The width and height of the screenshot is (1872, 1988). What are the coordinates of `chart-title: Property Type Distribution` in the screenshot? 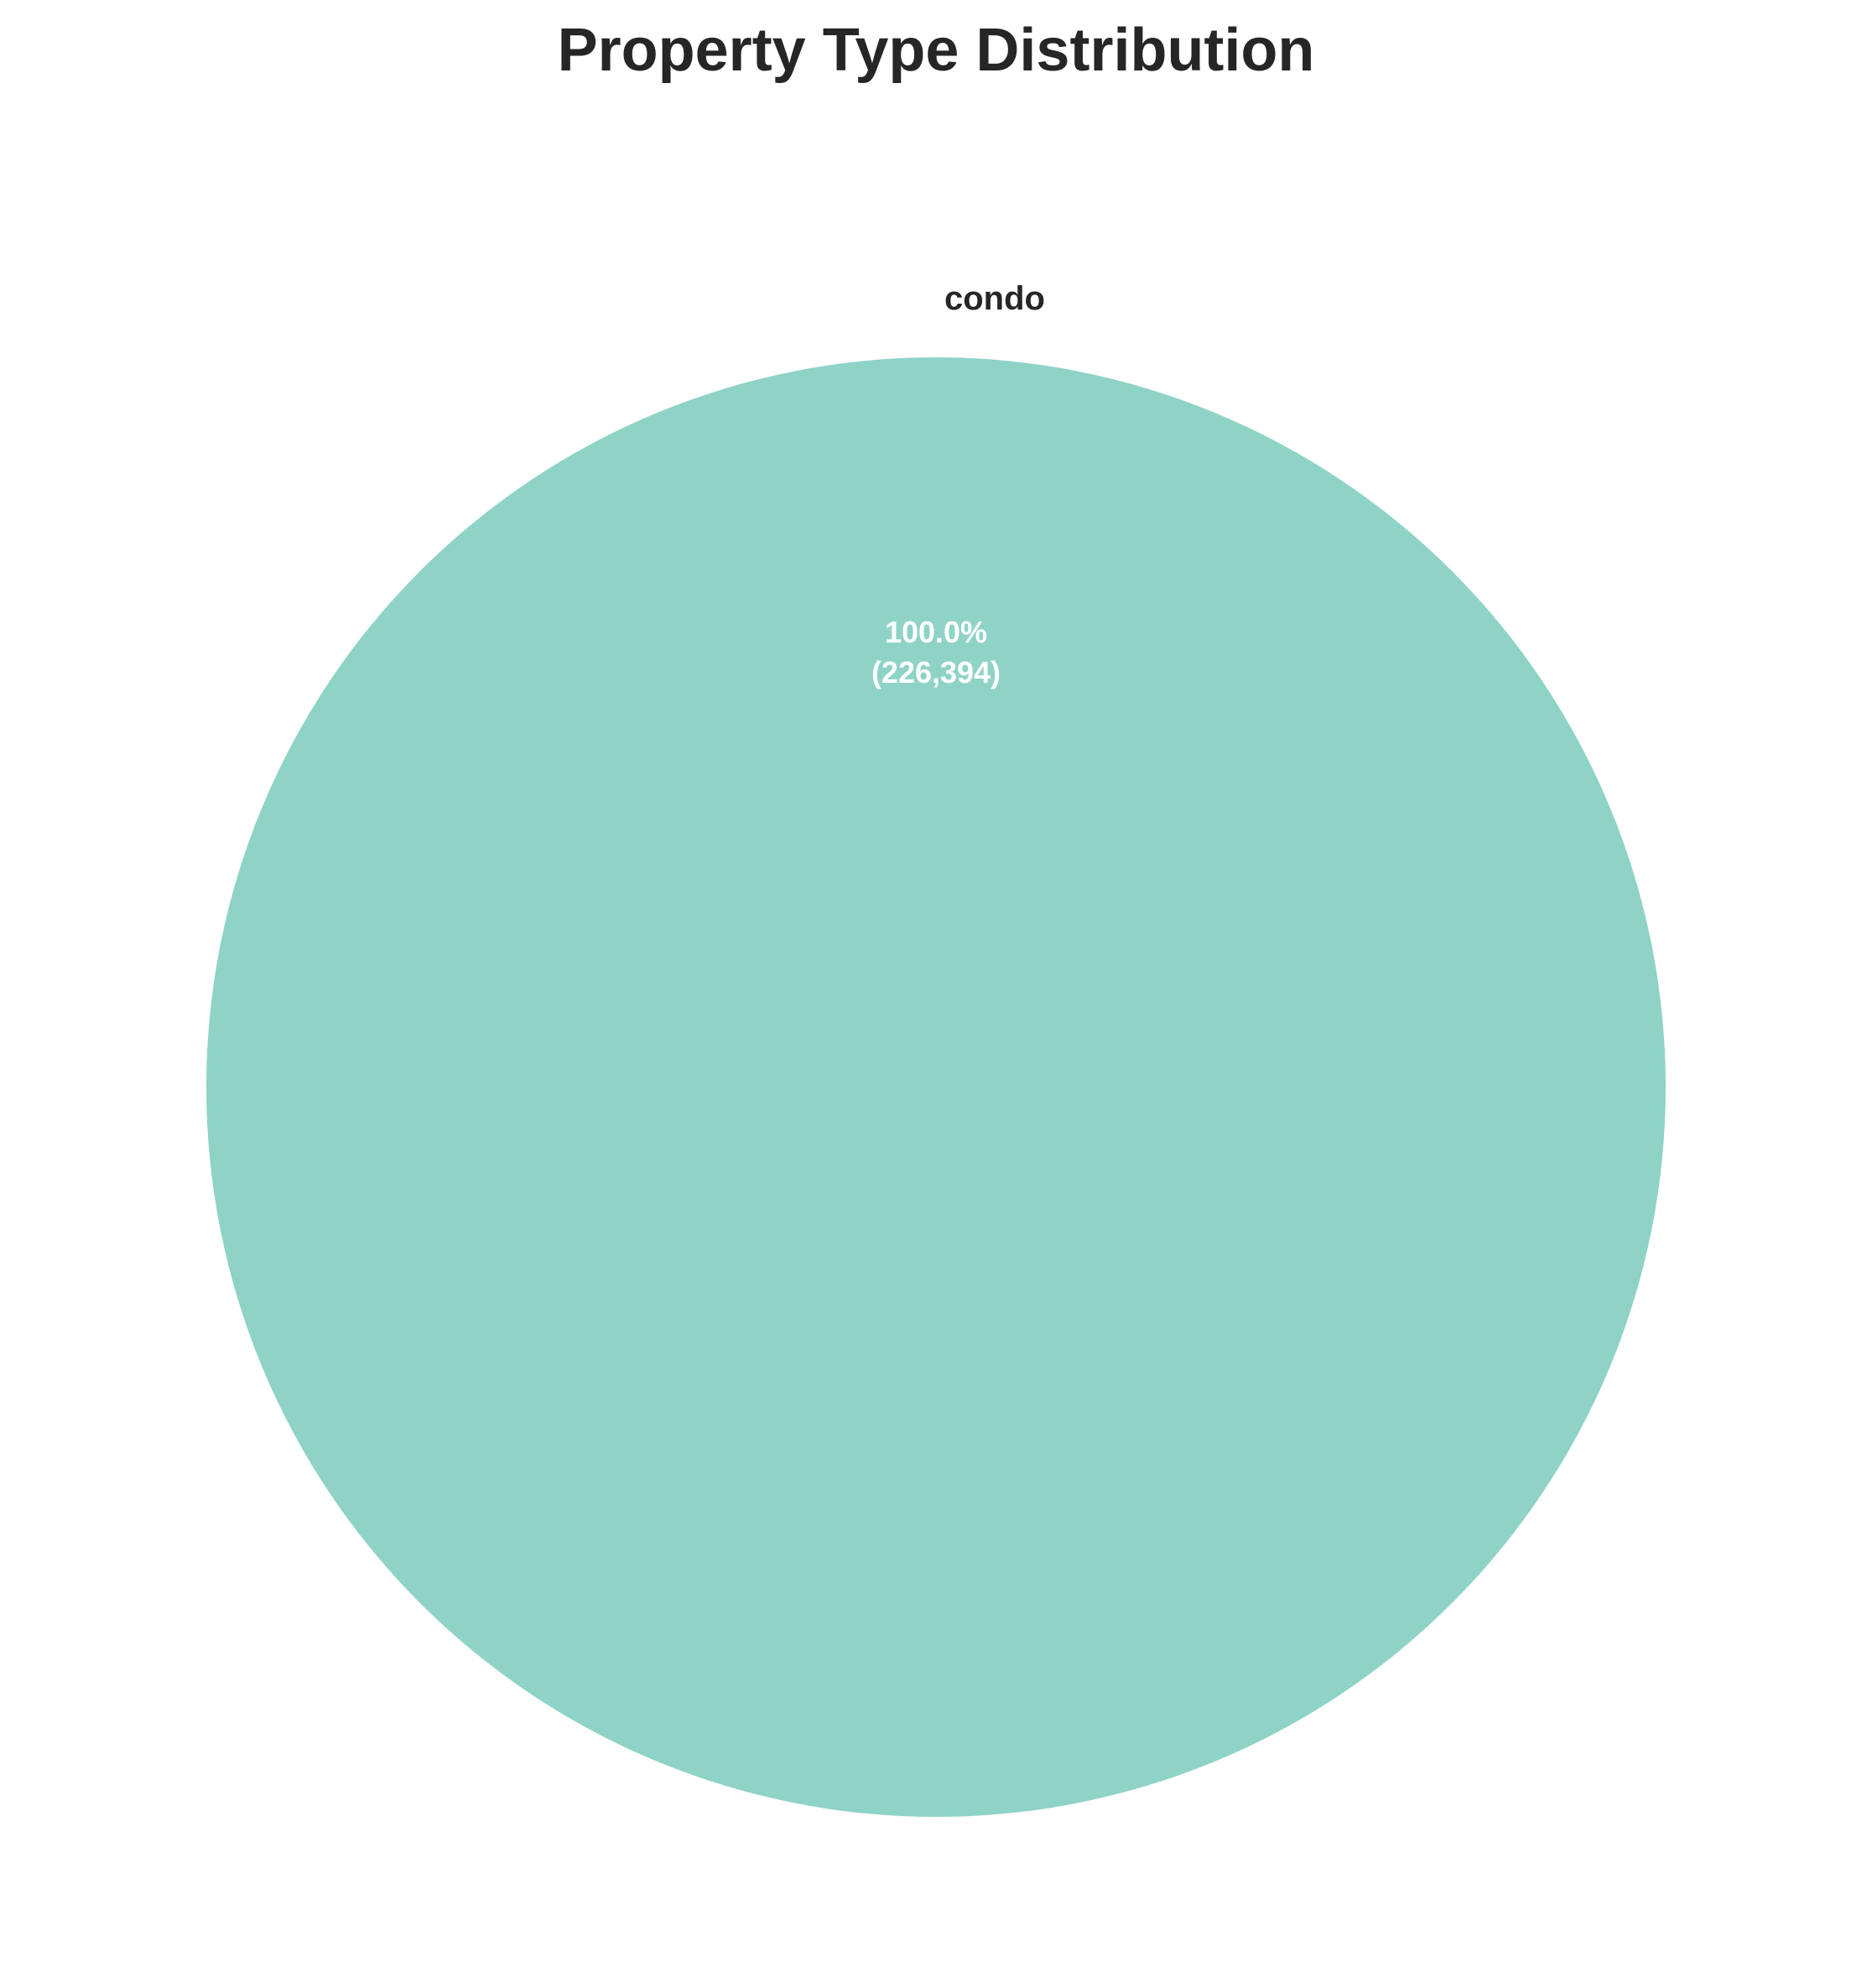 It's located at (936, 50).